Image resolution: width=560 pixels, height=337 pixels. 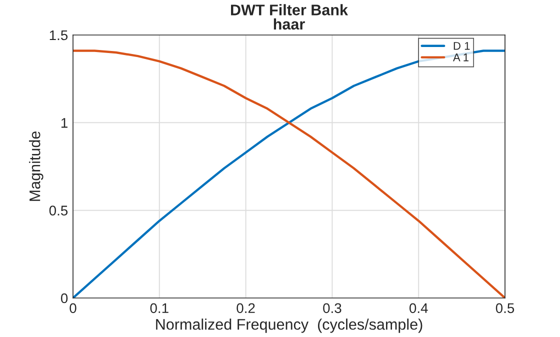 I want to click on x-tick-label: 0.1, so click(x=159, y=308).